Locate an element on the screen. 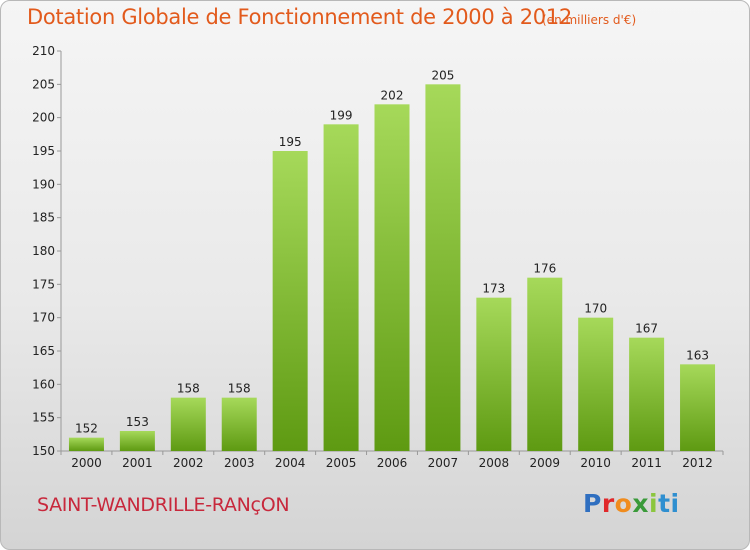 This screenshot has height=550, width=750. bar-2003 is located at coordinates (239, 424).